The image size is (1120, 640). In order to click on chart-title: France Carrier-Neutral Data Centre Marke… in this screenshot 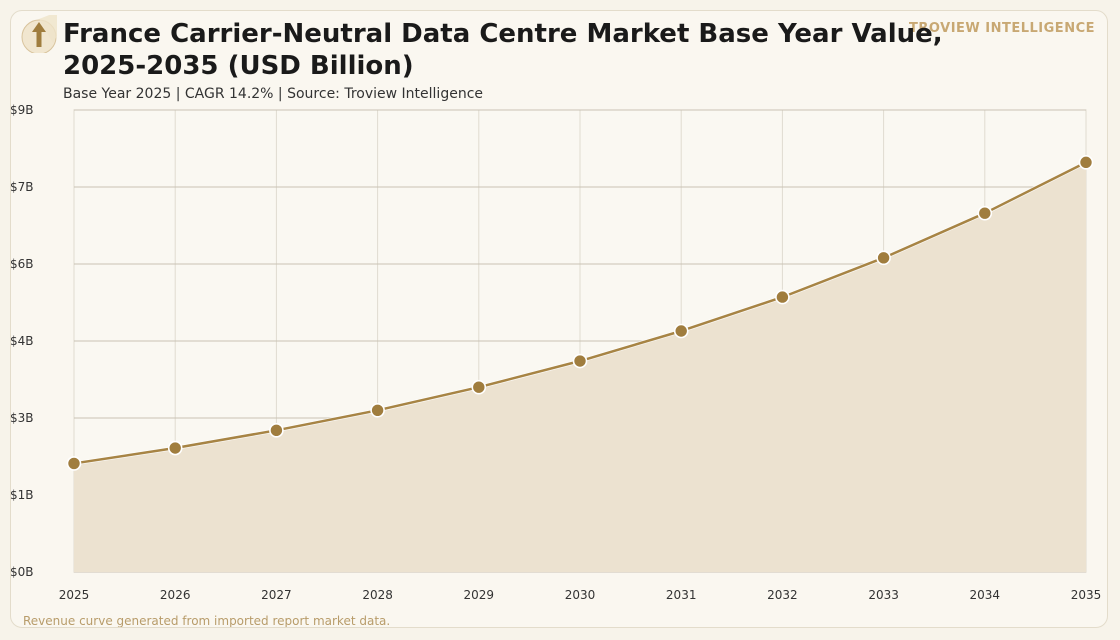, I will do `click(533, 50)`.